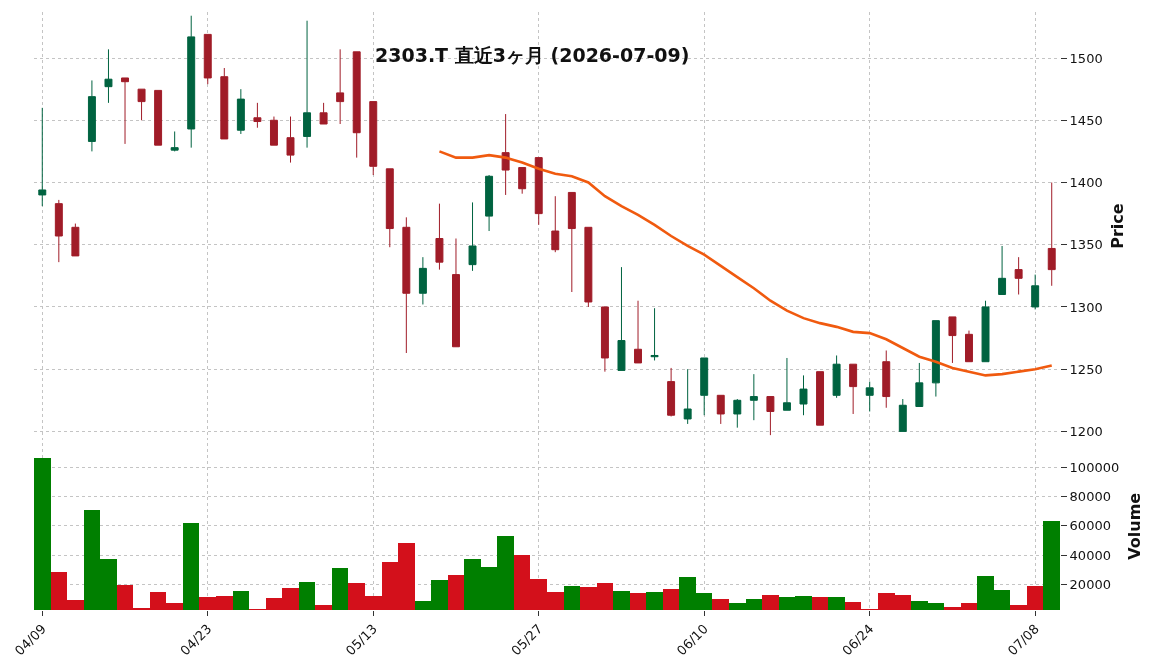  I want to click on y-tick-label: 60000, so click(1090, 526).